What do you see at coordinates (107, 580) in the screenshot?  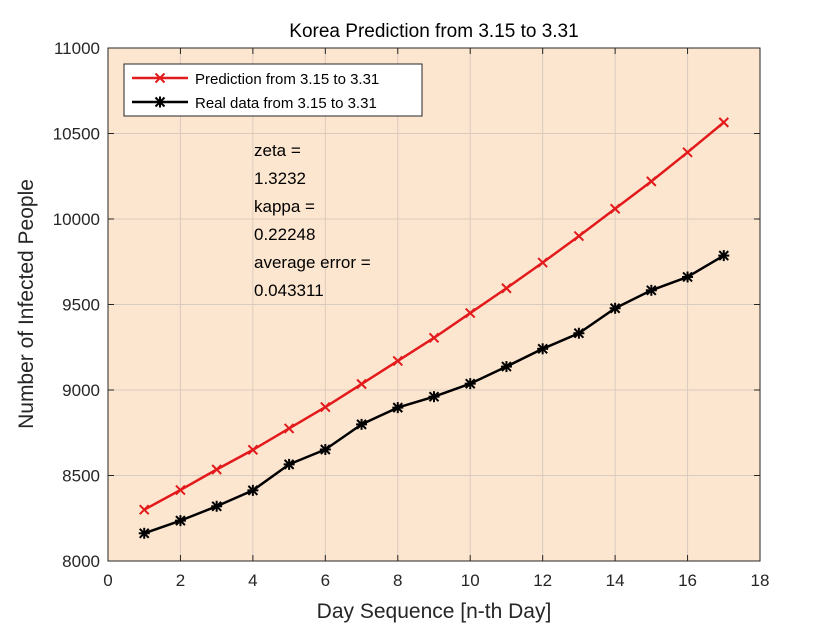 I see `x-tick-label: 0` at bounding box center [107, 580].